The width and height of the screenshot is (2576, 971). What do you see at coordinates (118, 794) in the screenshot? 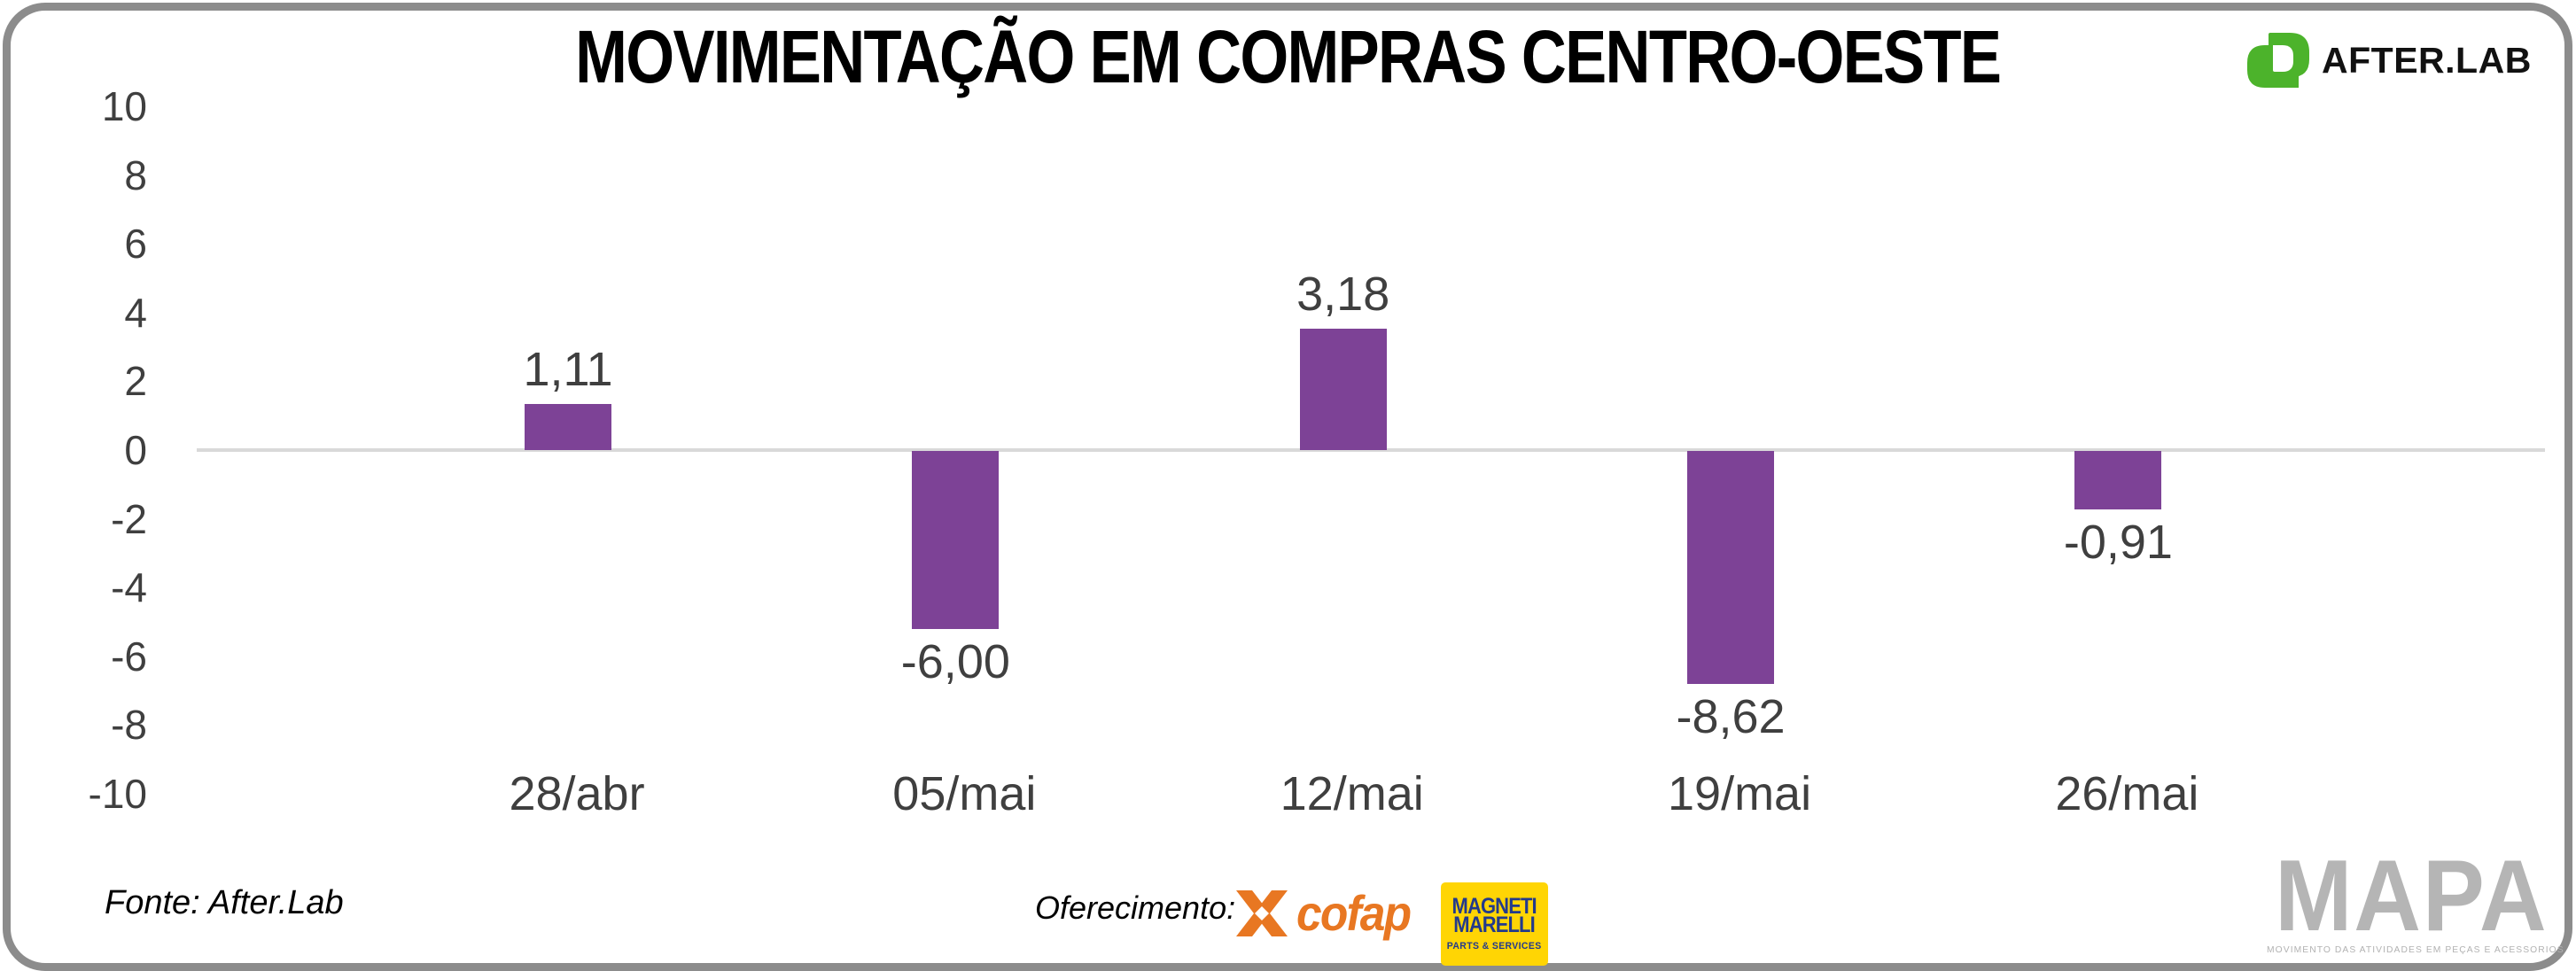
I see `y-tick-label: -10` at bounding box center [118, 794].